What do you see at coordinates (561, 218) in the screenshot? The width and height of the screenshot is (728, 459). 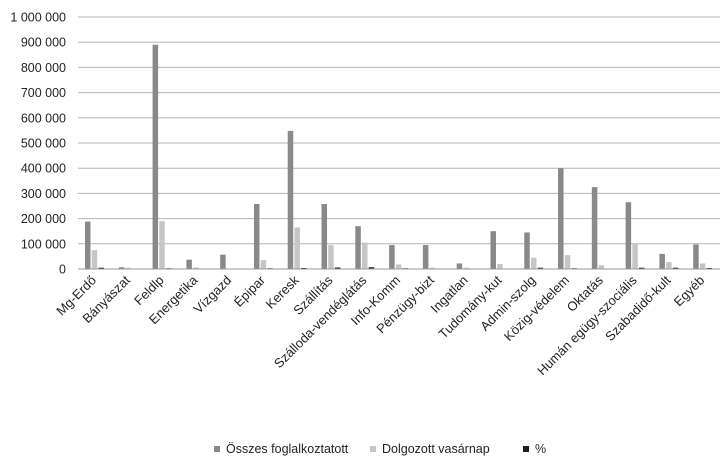 I see `bar-összes-foglalkoztatott-14` at bounding box center [561, 218].